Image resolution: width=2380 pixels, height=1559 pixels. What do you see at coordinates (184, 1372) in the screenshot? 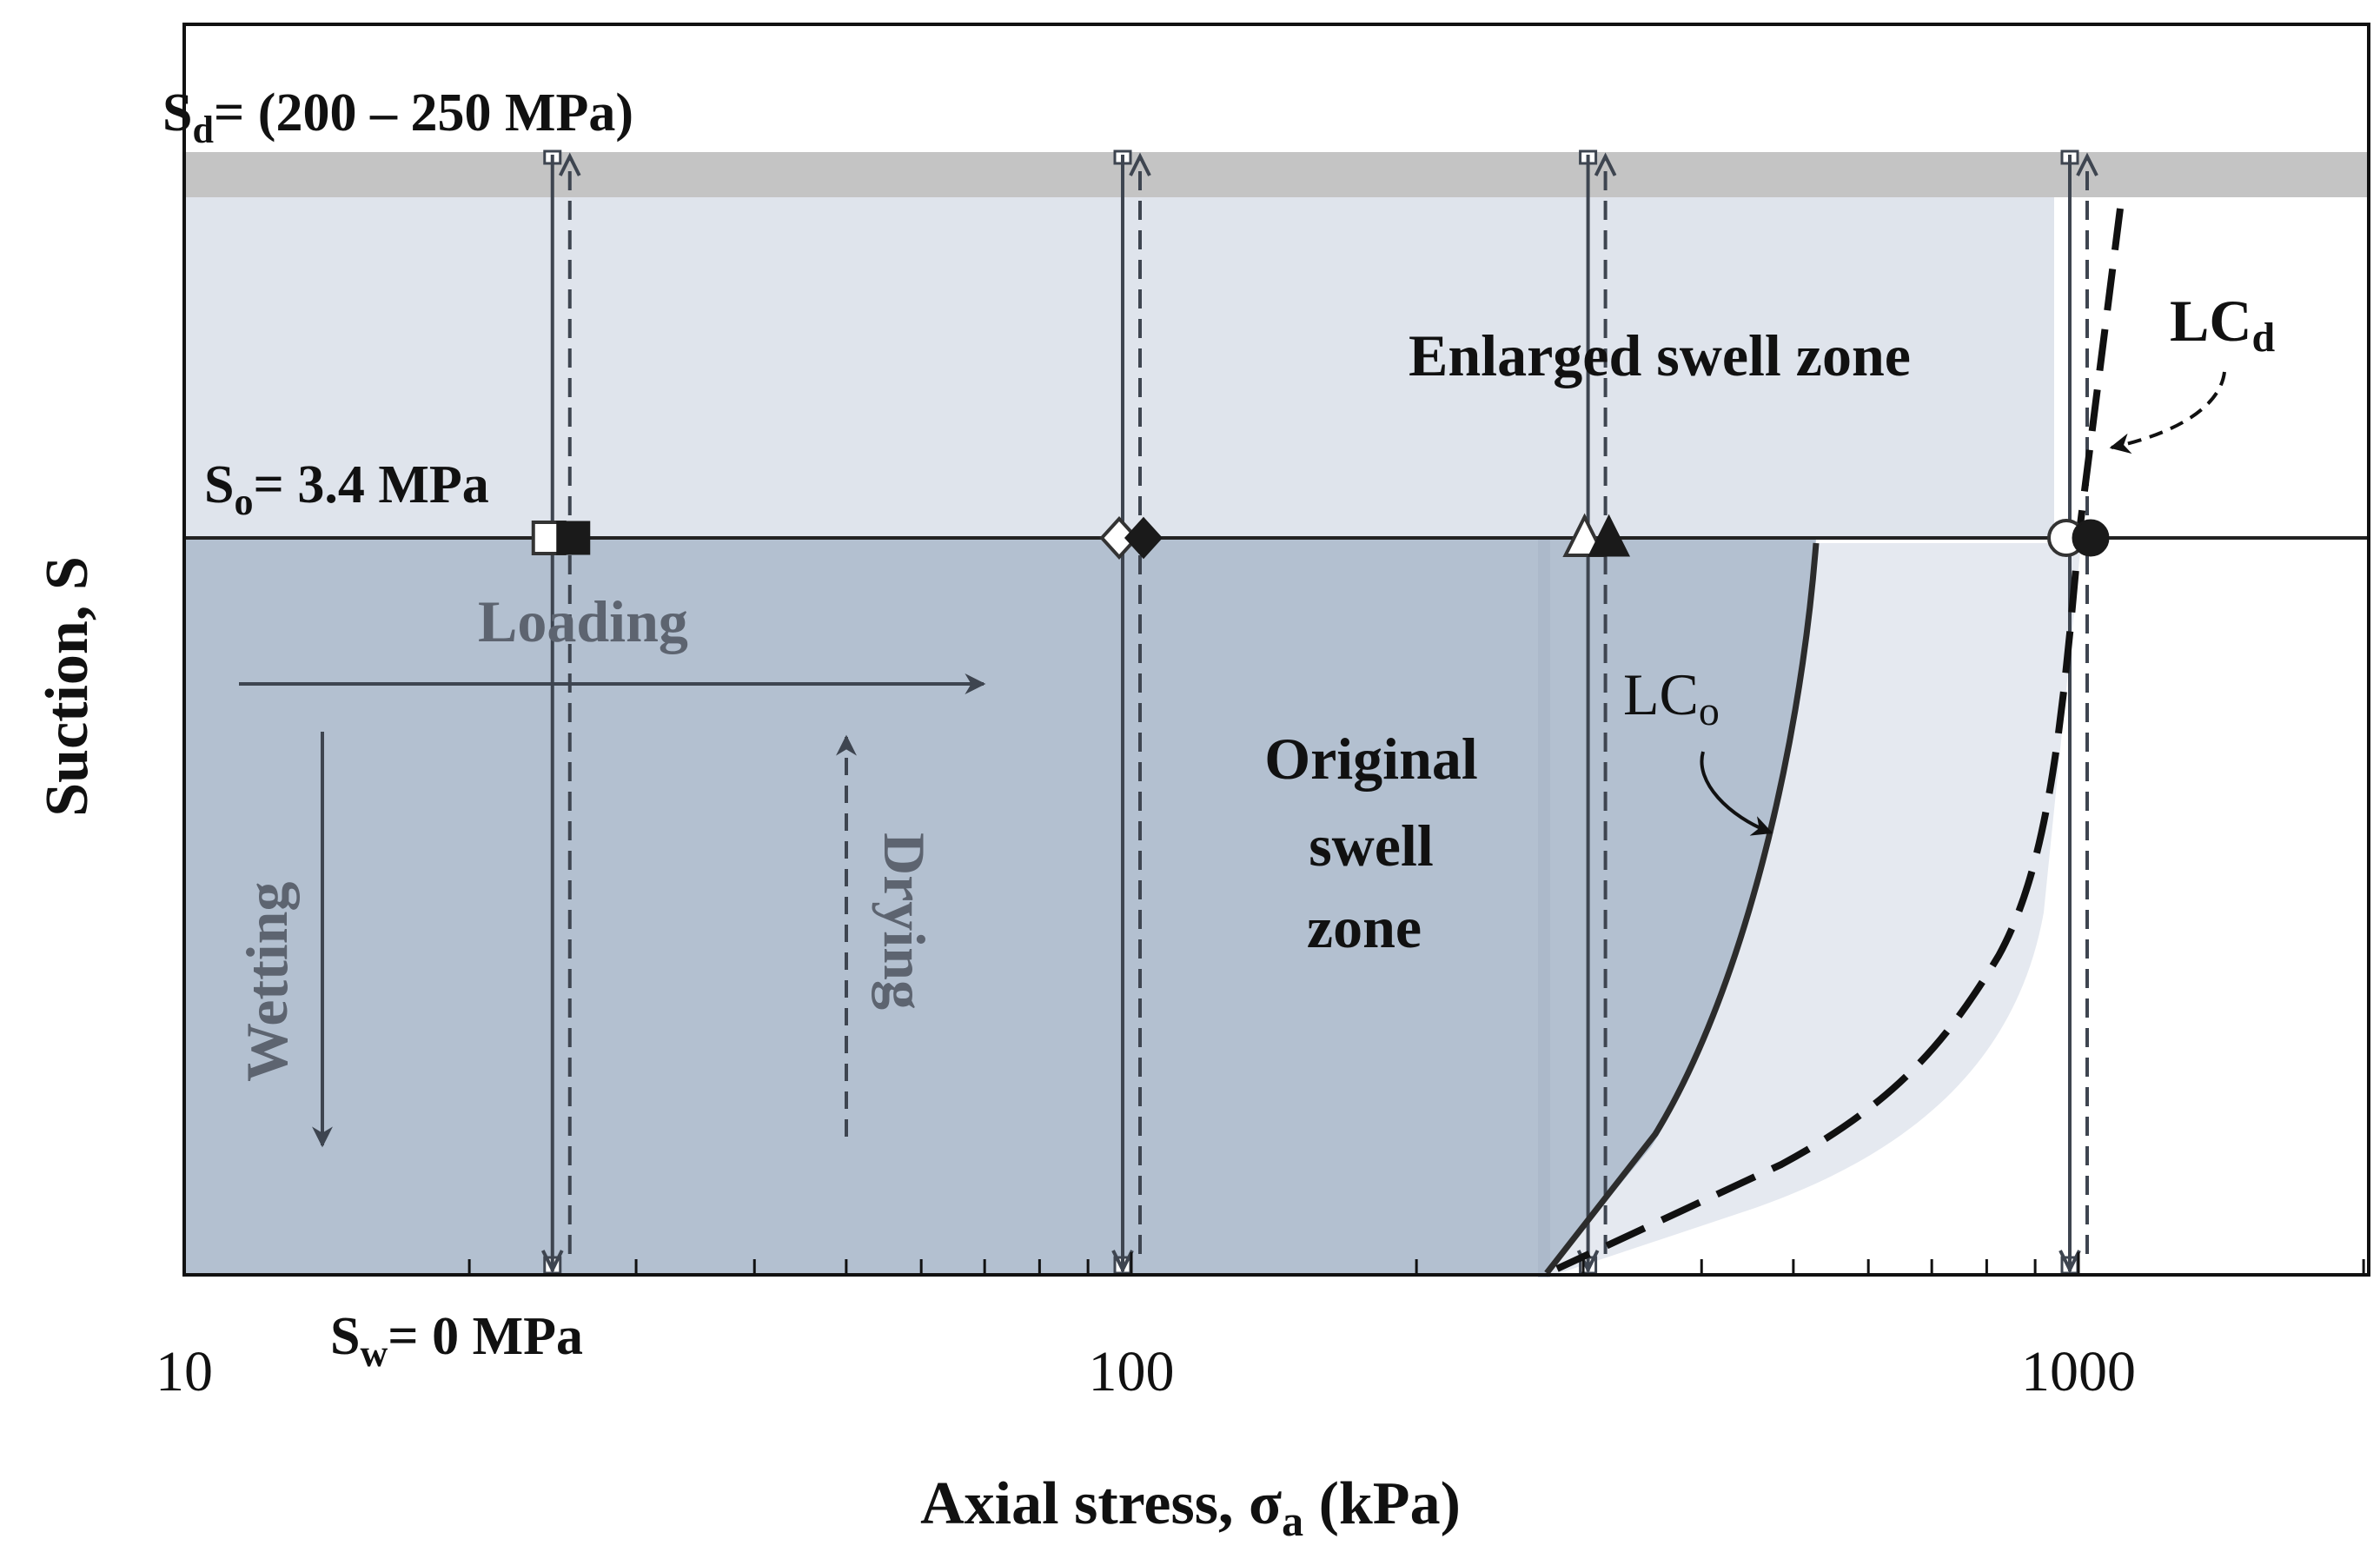
I see `x-tick-label: 10` at bounding box center [184, 1372].